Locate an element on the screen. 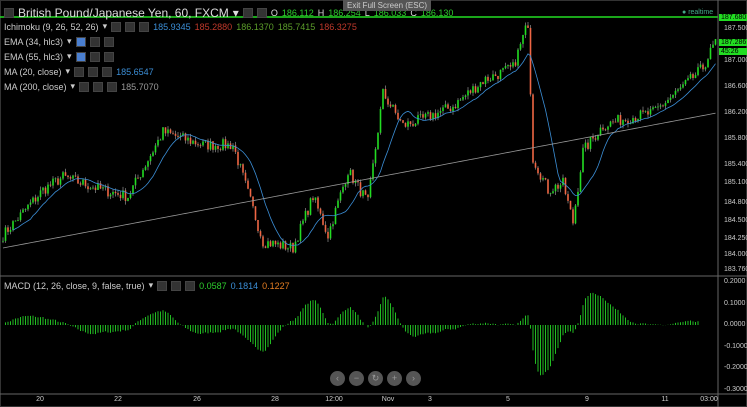 This screenshot has height=407, width=747. macd-tick: -0.3000 is located at coordinates (735, 389).